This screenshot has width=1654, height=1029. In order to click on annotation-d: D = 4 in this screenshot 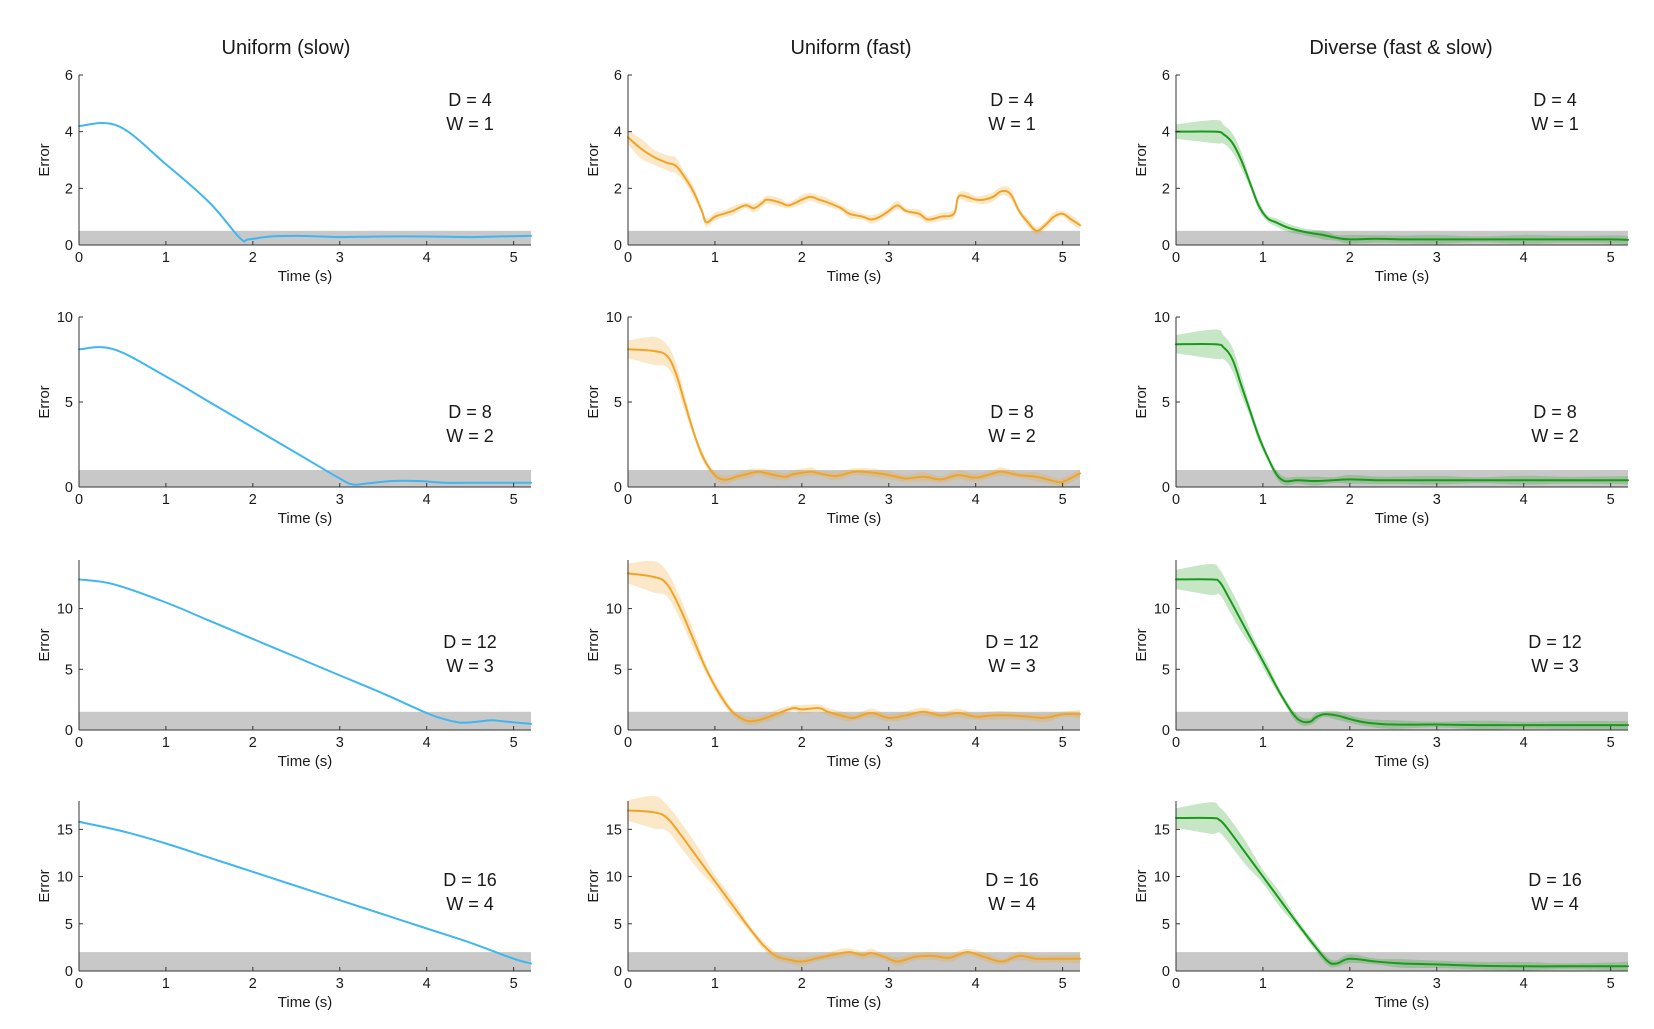, I will do `click(1012, 100)`.